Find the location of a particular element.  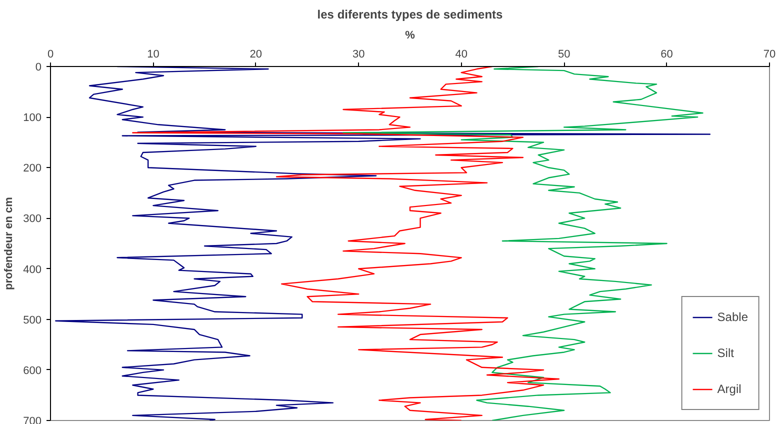

x-tick-label: 50 is located at coordinates (564, 54).